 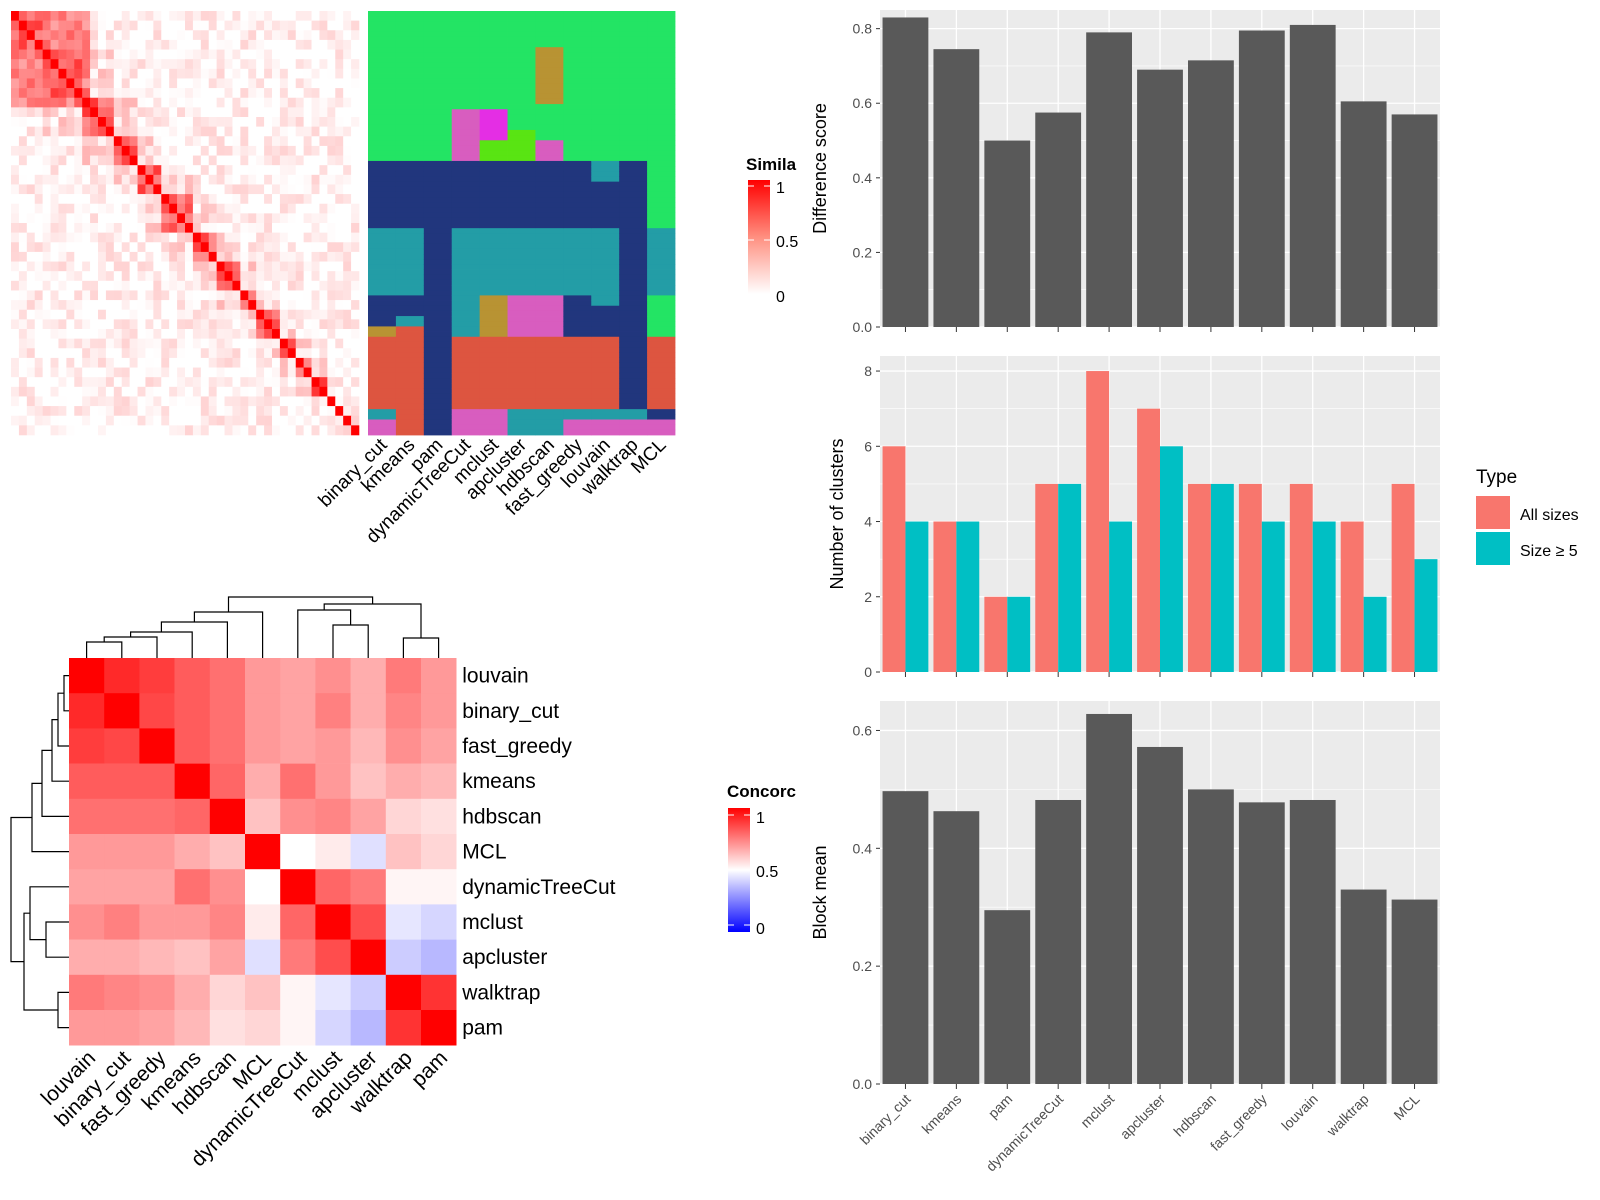 What do you see at coordinates (885, 1119) in the screenshot?
I see `x-tick-label: binary_cut` at bounding box center [885, 1119].